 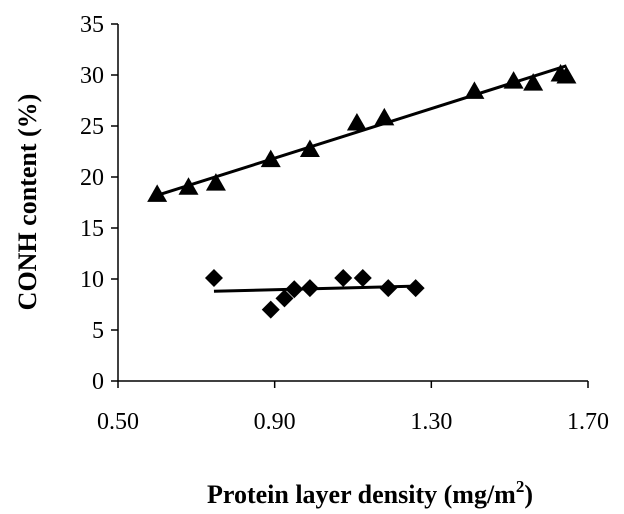 I want to click on series-diamond, so click(x=314, y=293).